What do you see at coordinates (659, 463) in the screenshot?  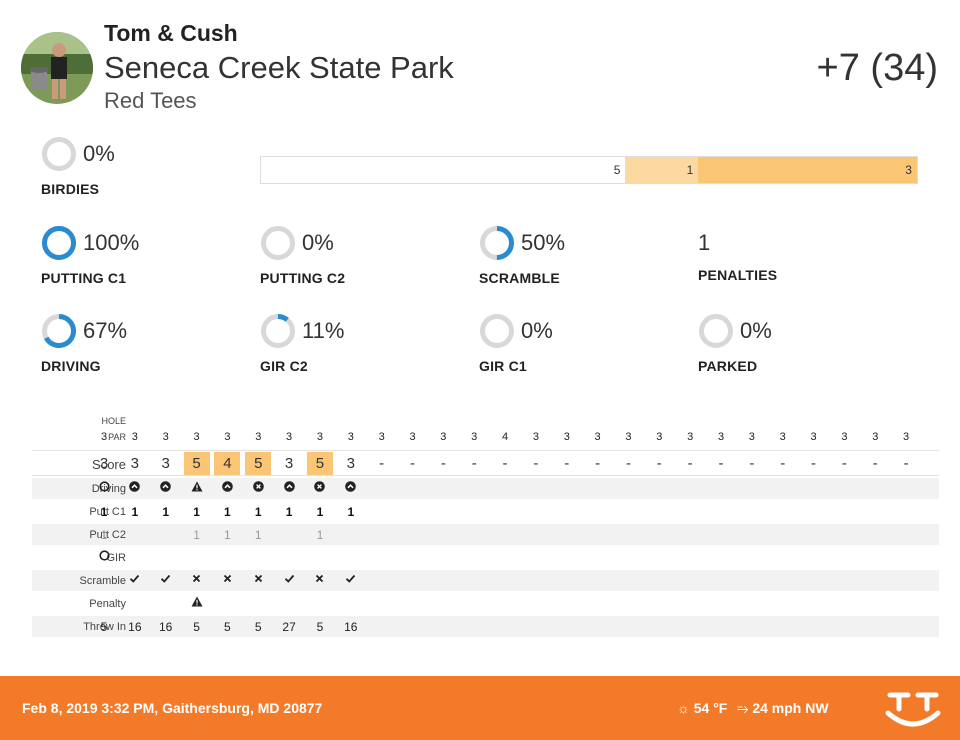 I see `score-cell-hole-19: -` at bounding box center [659, 463].